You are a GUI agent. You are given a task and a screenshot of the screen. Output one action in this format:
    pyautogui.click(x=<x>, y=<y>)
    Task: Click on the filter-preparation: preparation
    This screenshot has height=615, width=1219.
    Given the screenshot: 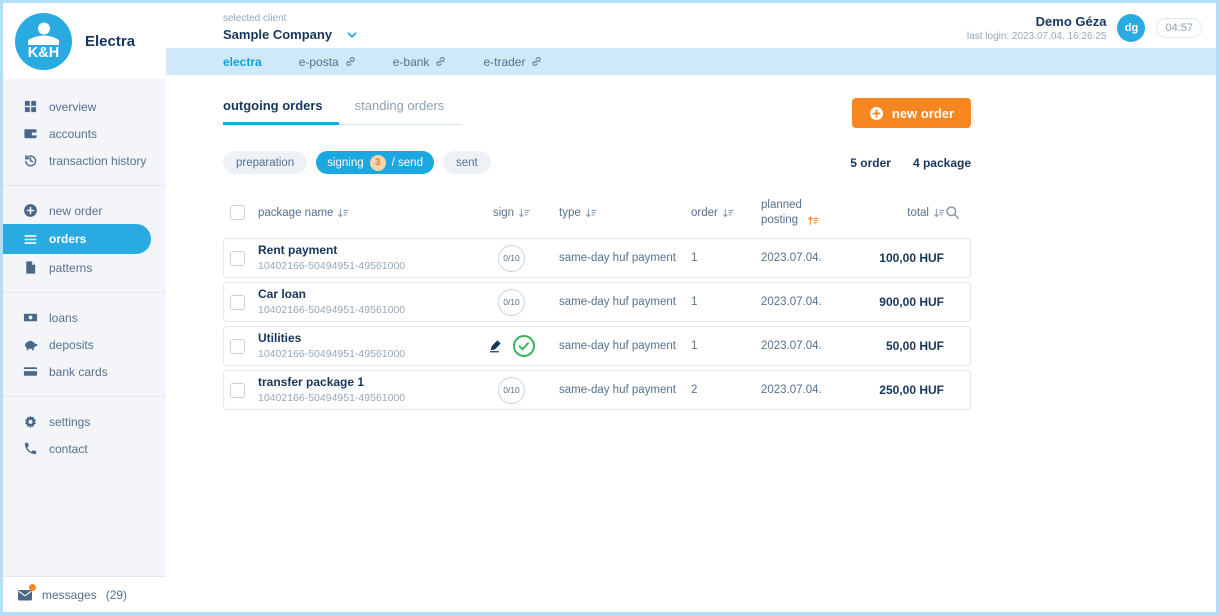 What is the action you would take?
    pyautogui.click(x=265, y=162)
    